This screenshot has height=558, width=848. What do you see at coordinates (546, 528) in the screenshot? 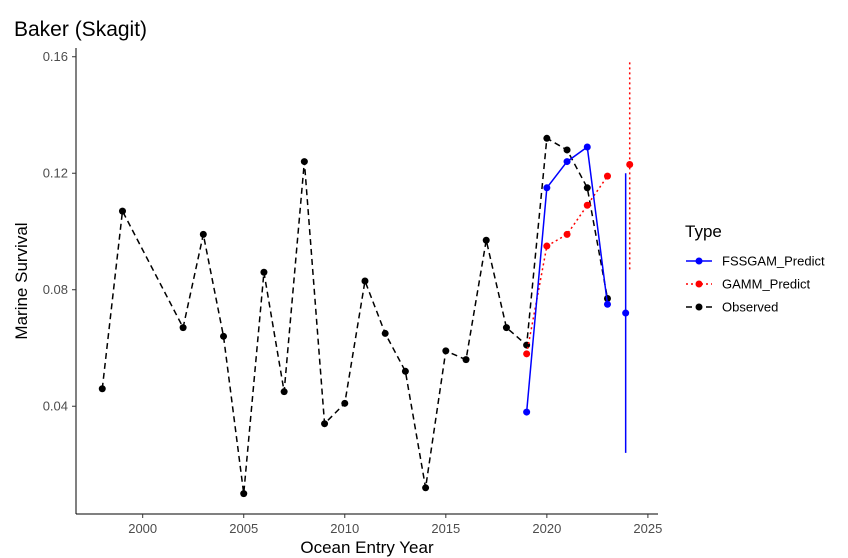
I see `x-tick-label: 2020` at bounding box center [546, 528].